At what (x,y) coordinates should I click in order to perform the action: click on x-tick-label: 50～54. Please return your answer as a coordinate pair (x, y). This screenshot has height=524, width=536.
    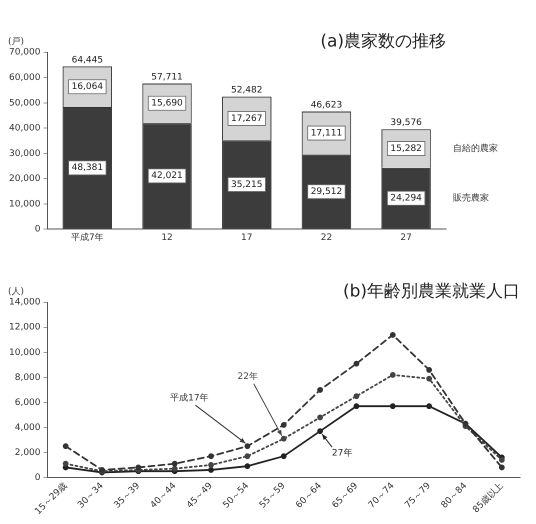
    Looking at the image, I should click on (237, 495).